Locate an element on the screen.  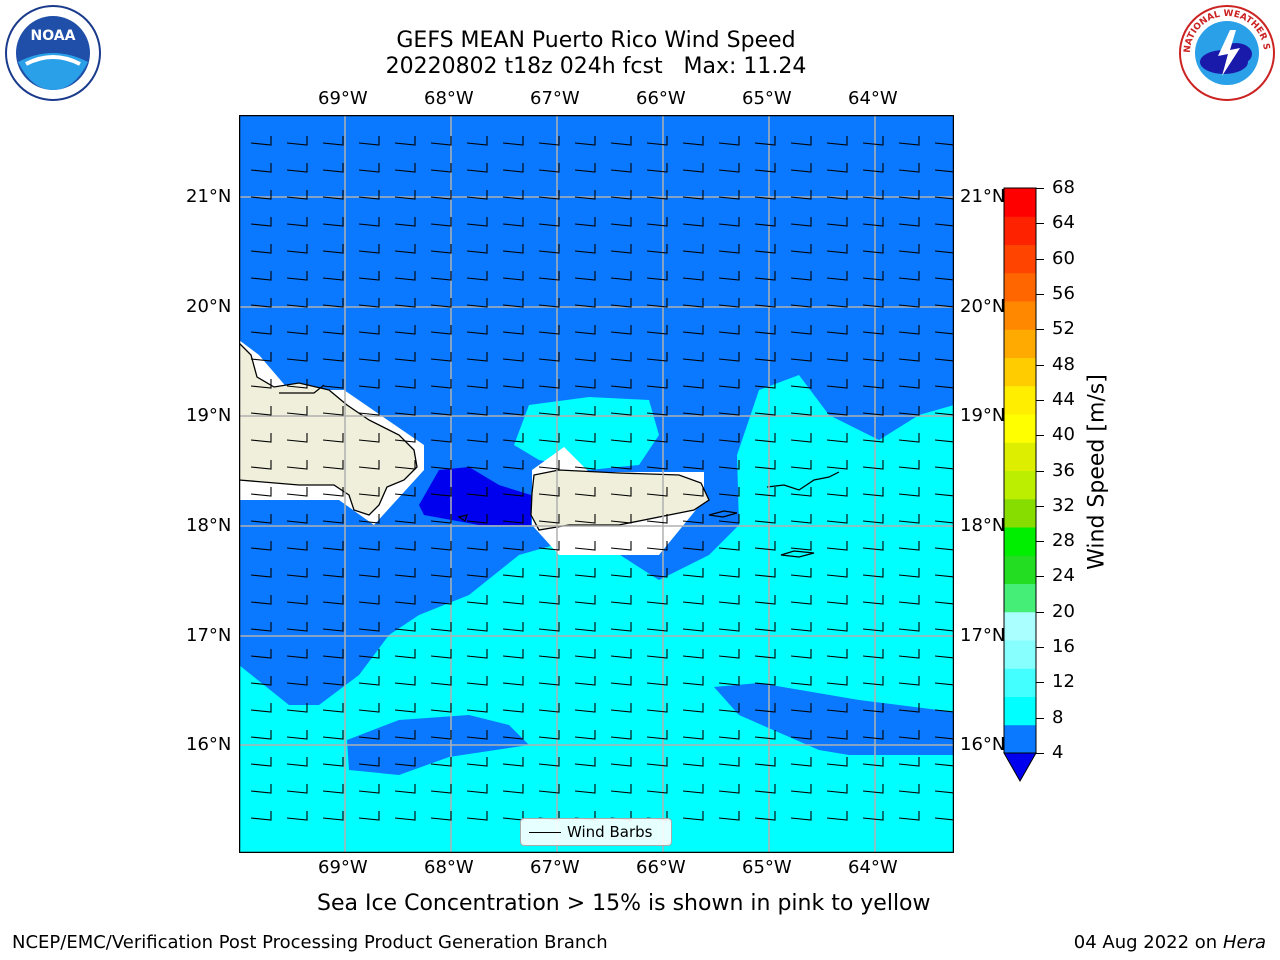
lon-label-top-1: 68°W is located at coordinates (449, 98).